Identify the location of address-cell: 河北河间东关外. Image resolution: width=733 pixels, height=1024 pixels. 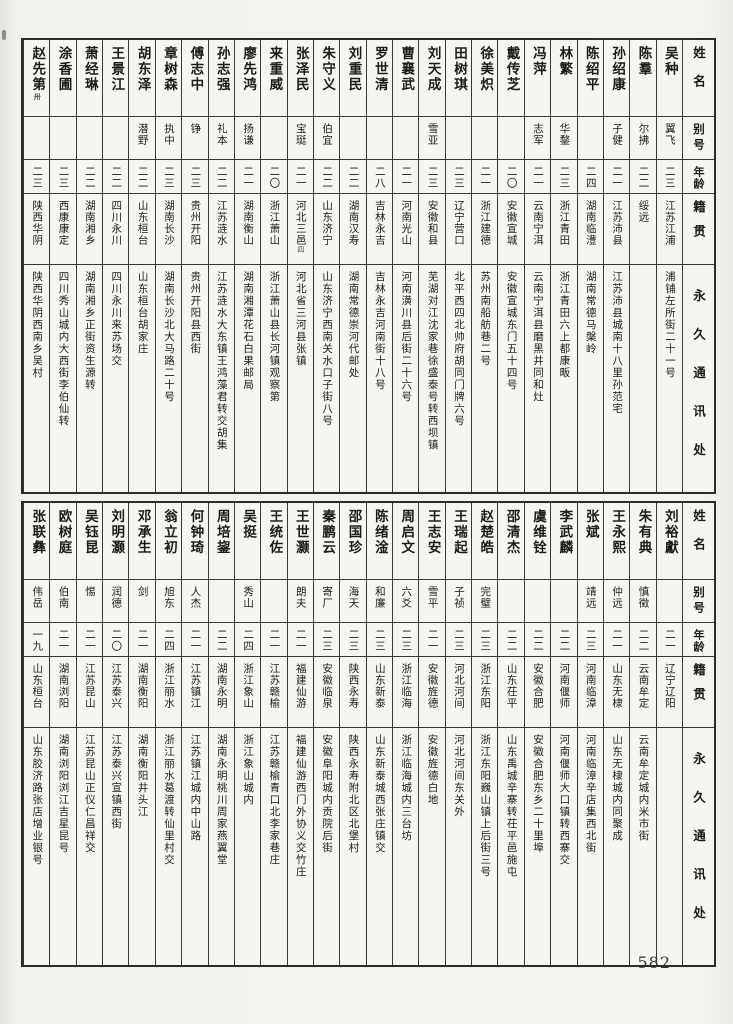
(458, 846).